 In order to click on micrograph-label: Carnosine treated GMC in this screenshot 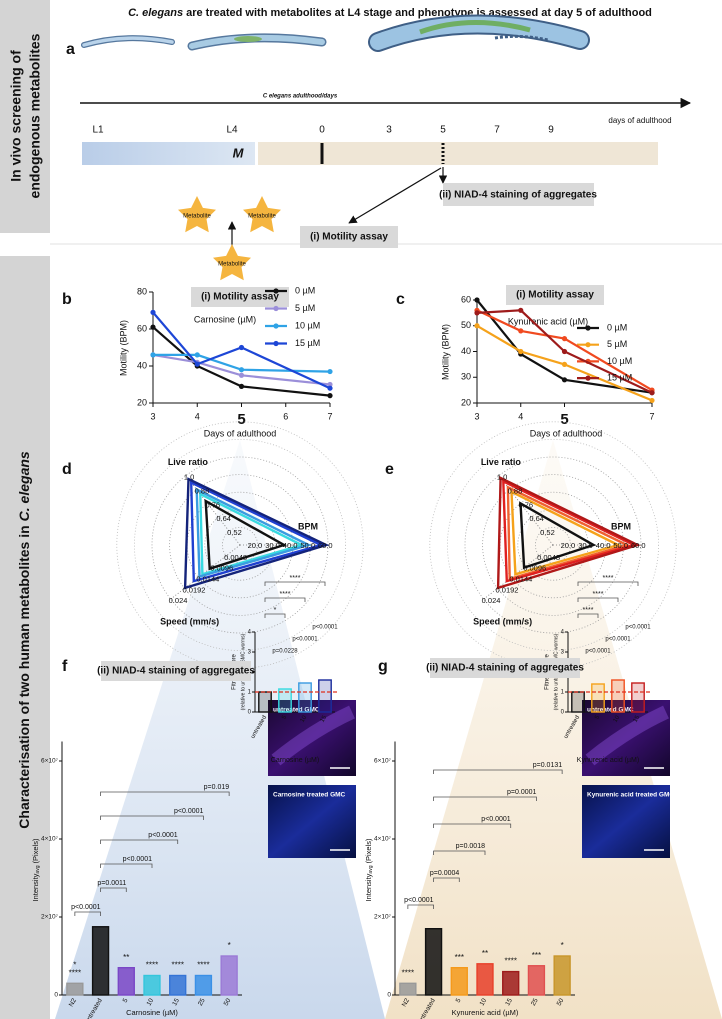, I will do `click(309, 795)`.